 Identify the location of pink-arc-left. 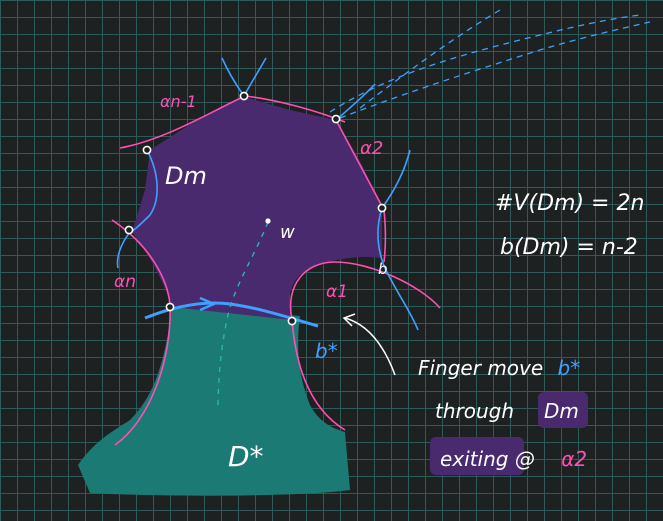
(141, 262).